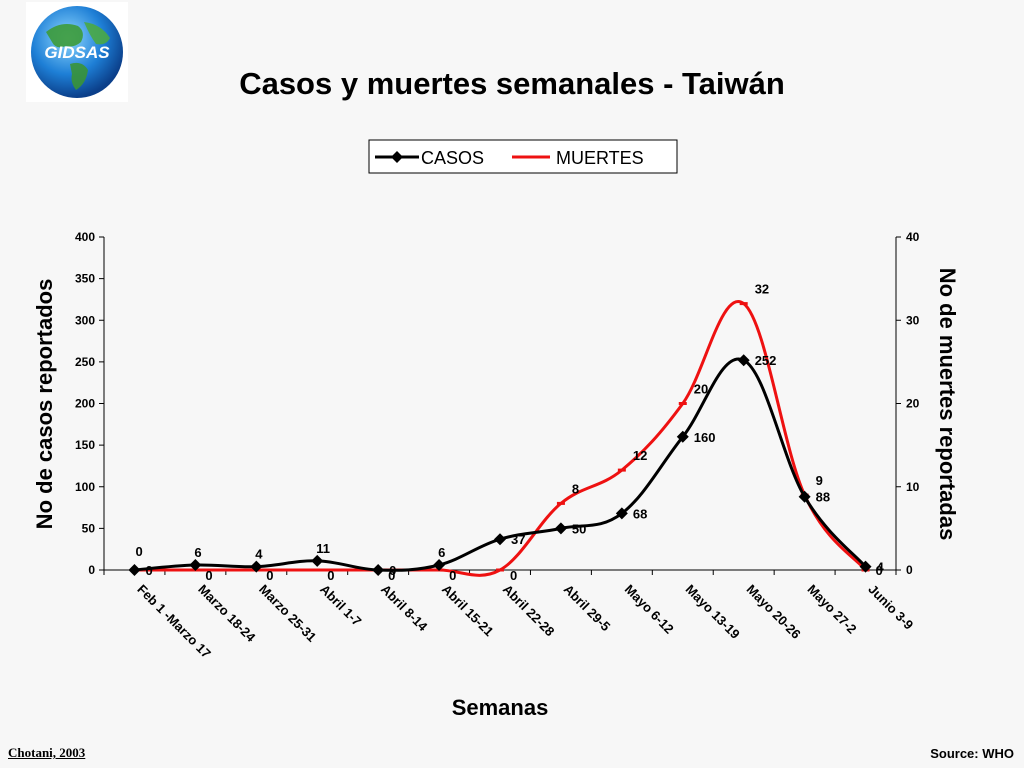  Describe the element at coordinates (323, 548) in the screenshot. I see `casos-data-label: 11` at that location.